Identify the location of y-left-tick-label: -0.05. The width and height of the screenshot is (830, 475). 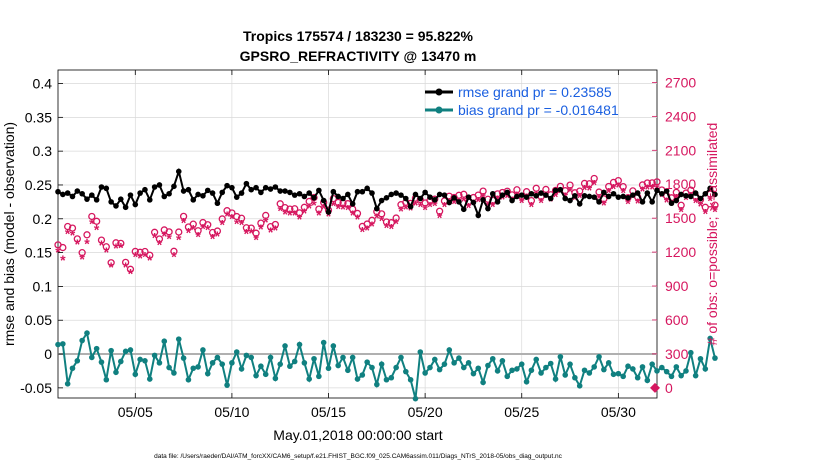
(36, 388).